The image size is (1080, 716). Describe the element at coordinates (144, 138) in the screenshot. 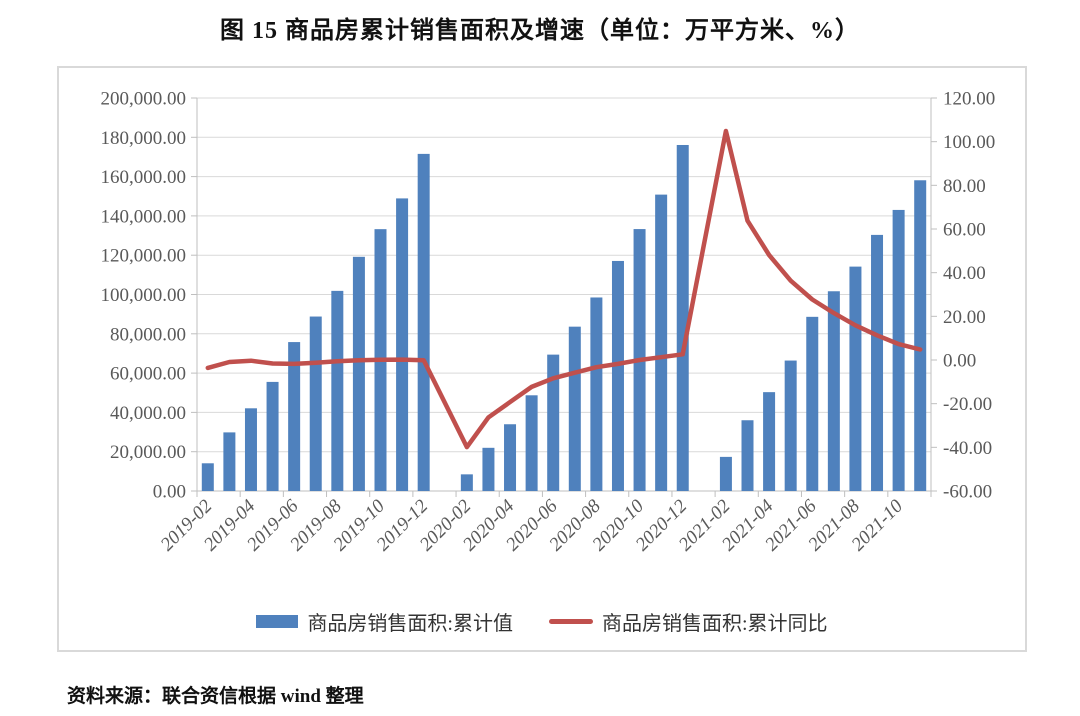

I see `svg-text: 180,000.00` at that location.